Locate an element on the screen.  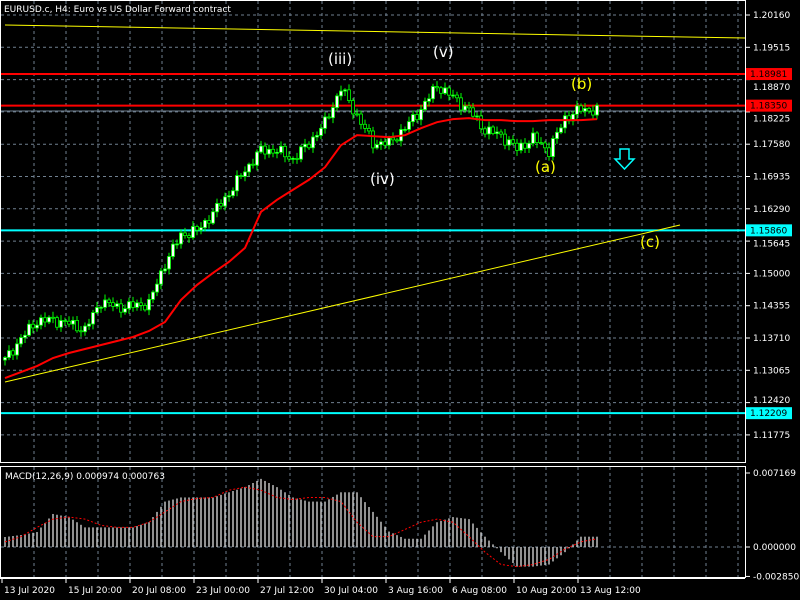
price-tick-label: 1.15645 is located at coordinates (771, 244).